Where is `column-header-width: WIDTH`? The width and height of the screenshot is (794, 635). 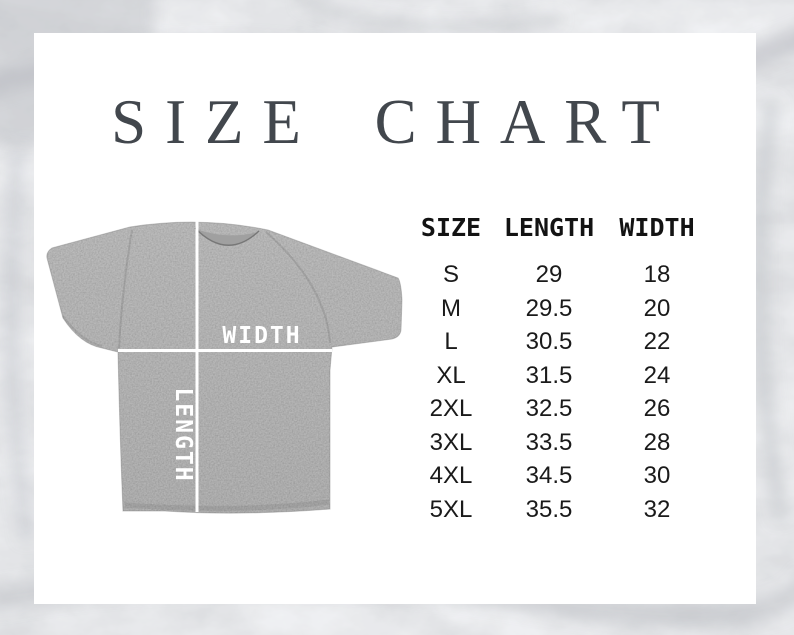
column-header-width: WIDTH is located at coordinates (657, 227).